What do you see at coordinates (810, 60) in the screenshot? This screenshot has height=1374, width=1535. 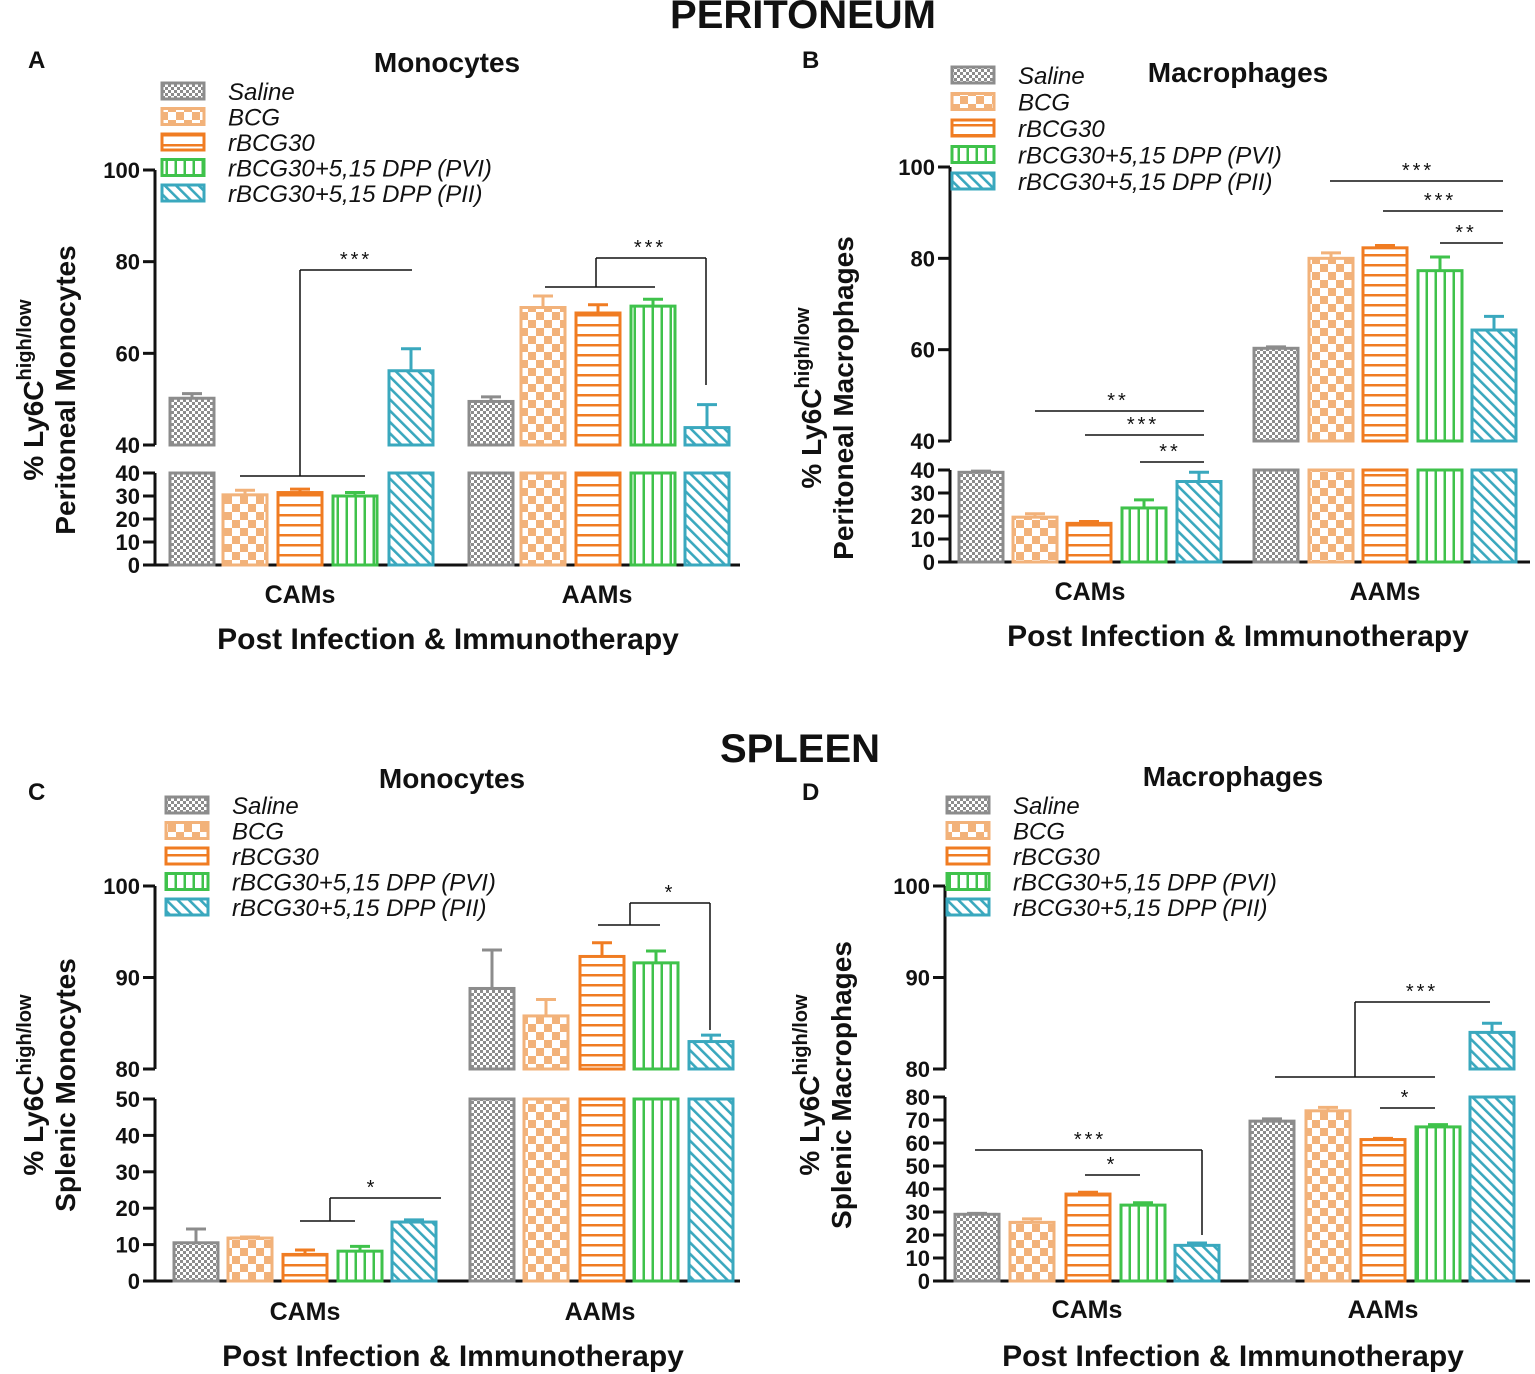 I see `panel-letter: B` at bounding box center [810, 60].